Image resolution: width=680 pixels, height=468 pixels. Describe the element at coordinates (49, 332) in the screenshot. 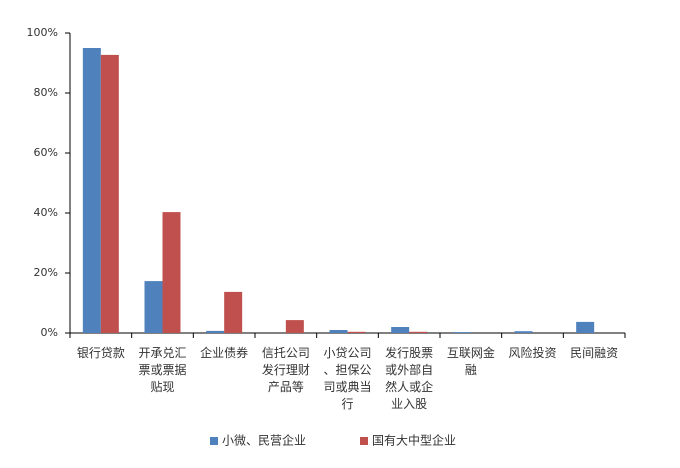

I see `y-tick-label: 0%` at that location.